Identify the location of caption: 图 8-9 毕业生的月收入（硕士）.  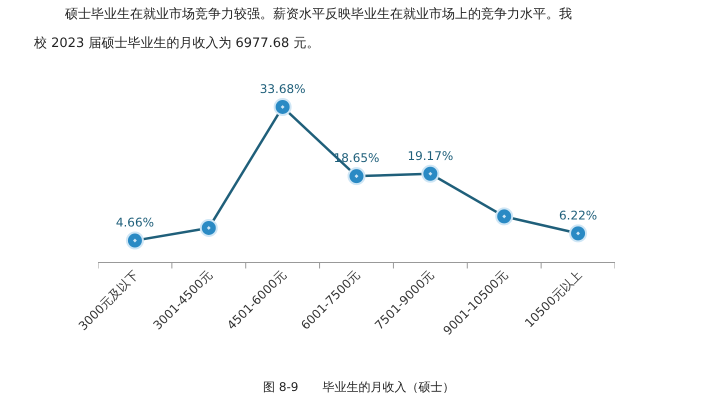
(358, 387).